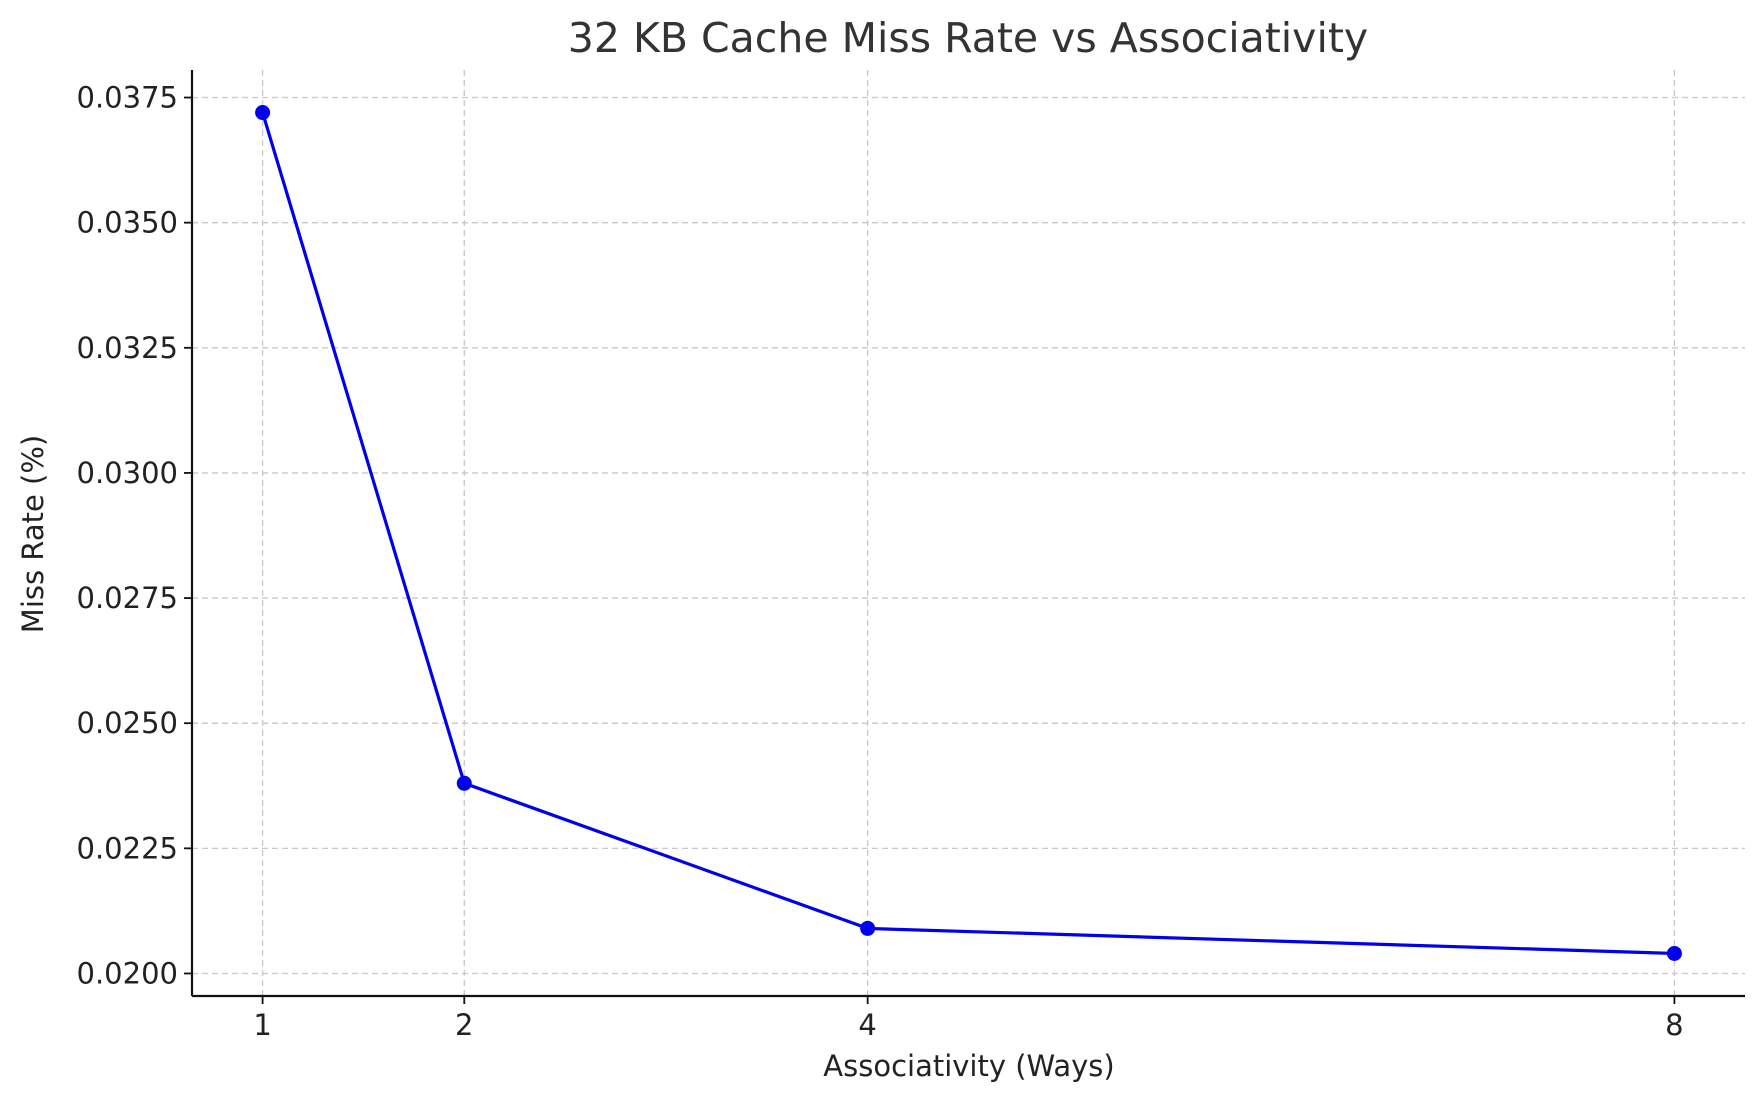  What do you see at coordinates (127, 473) in the screenshot?
I see `y-tick-label: 0.0300` at bounding box center [127, 473].